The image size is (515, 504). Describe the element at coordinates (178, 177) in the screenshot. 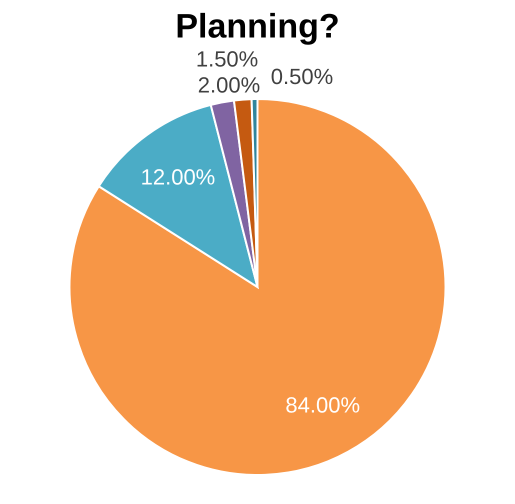

I see `data-label: 12.00%` at that location.